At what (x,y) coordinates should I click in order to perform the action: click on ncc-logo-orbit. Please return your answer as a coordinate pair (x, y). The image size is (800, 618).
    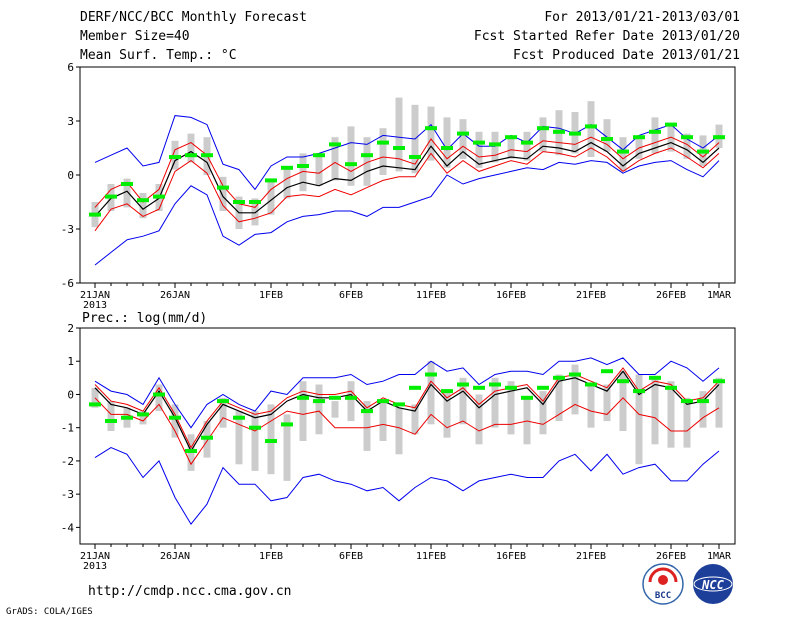
    Looking at the image, I should click on (713, 584).